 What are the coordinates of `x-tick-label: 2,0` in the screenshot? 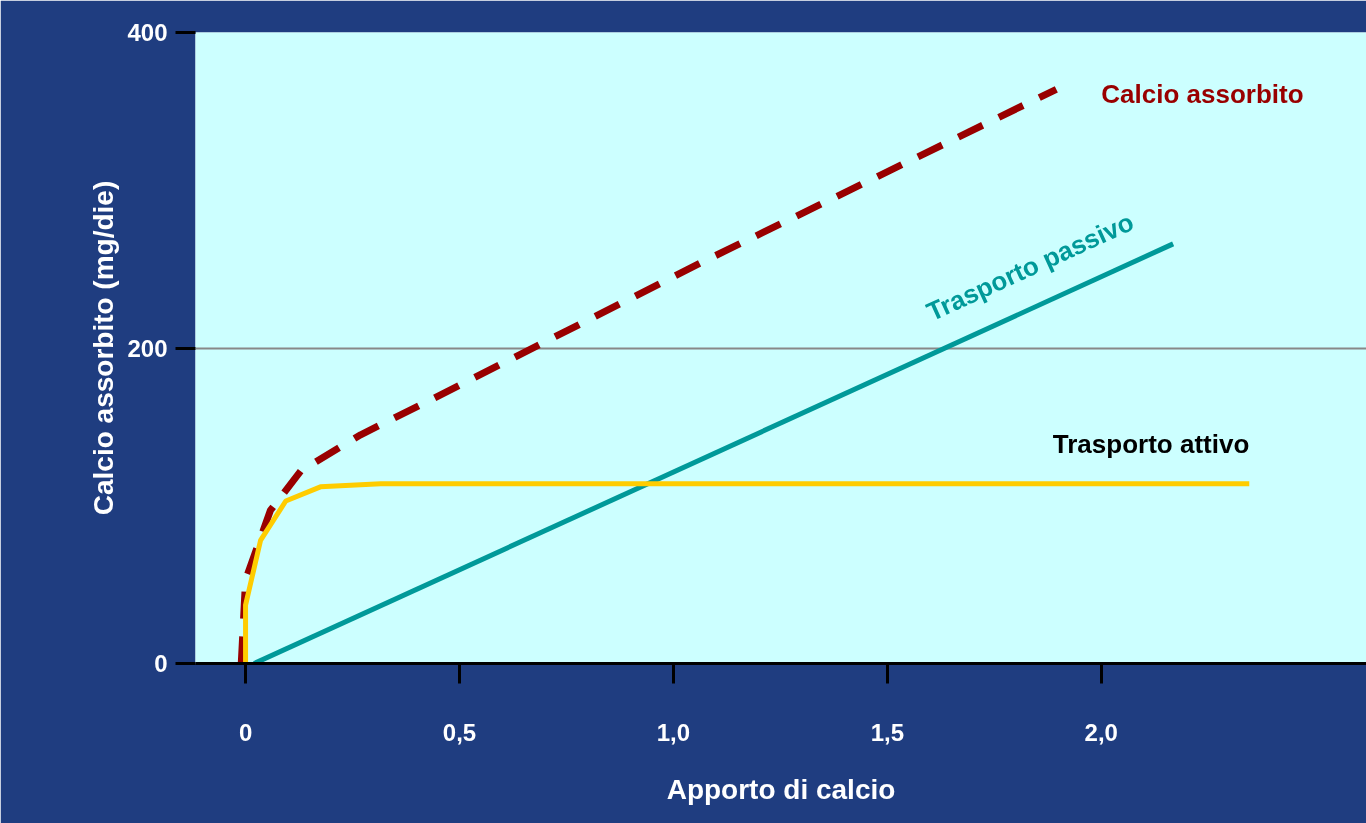 It's located at (1101, 732).